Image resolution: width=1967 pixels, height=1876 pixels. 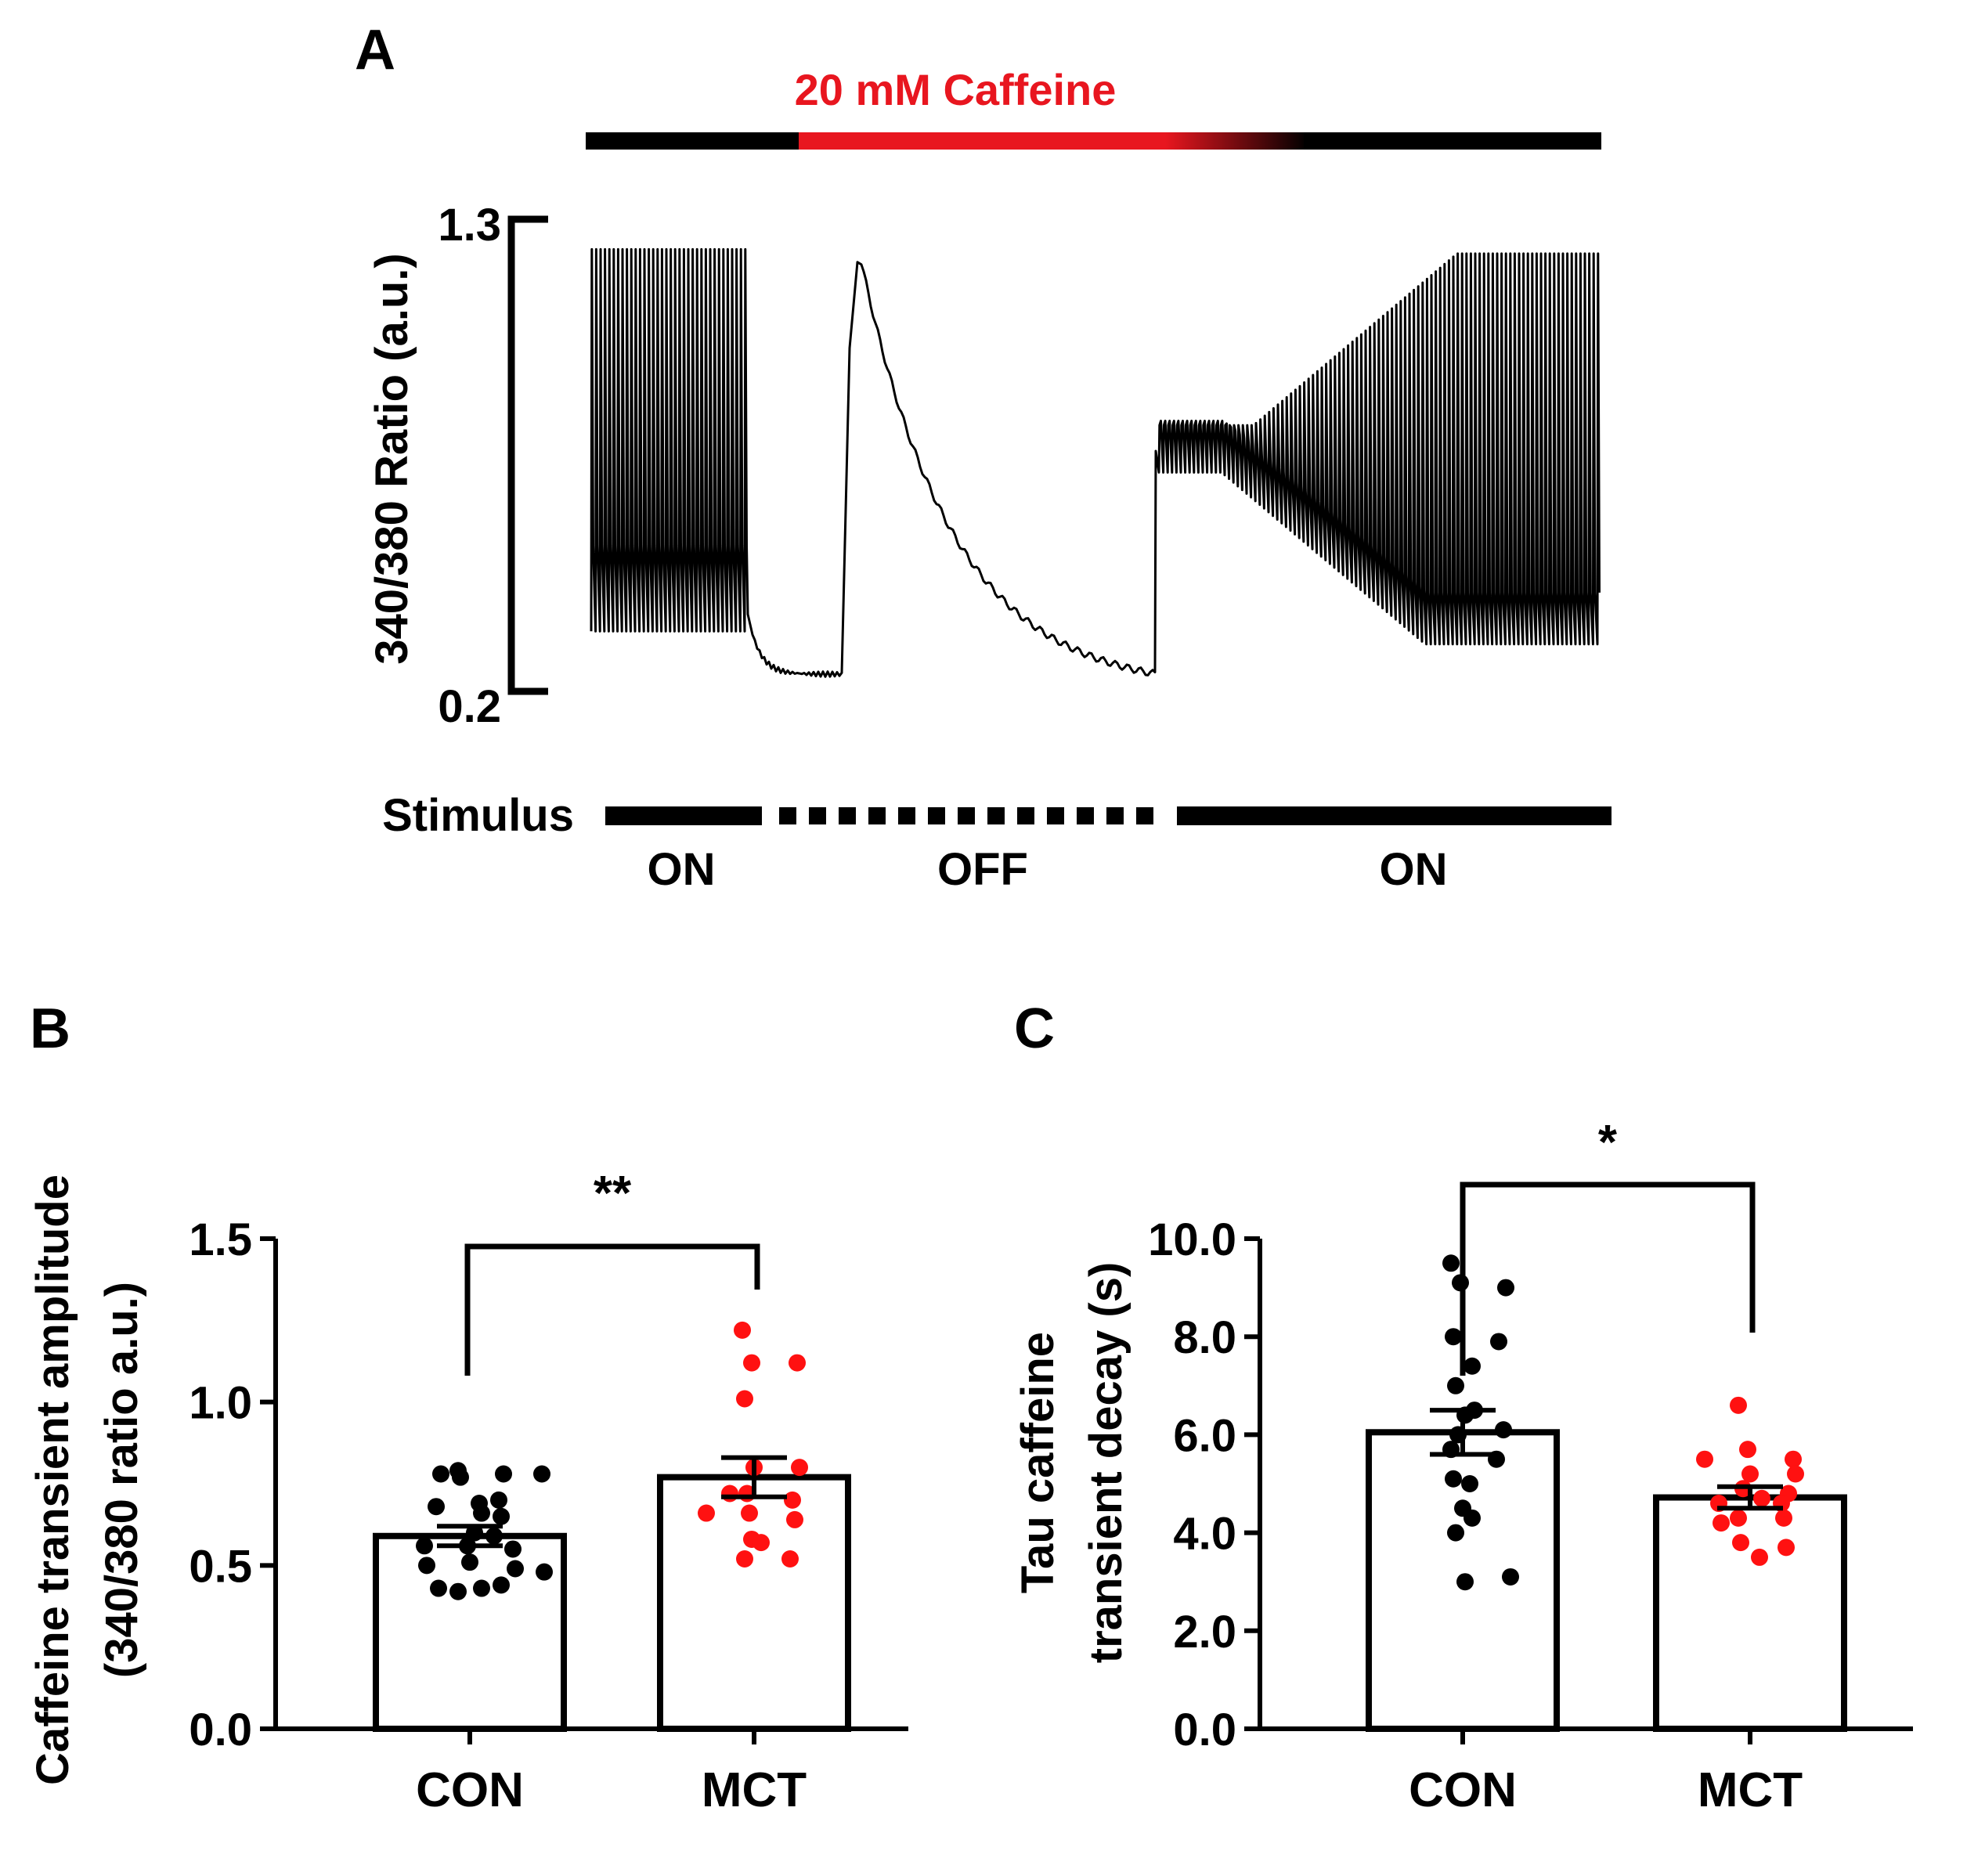 What do you see at coordinates (1414, 869) in the screenshot?
I see `stimulus-phase-on-2: ON` at bounding box center [1414, 869].